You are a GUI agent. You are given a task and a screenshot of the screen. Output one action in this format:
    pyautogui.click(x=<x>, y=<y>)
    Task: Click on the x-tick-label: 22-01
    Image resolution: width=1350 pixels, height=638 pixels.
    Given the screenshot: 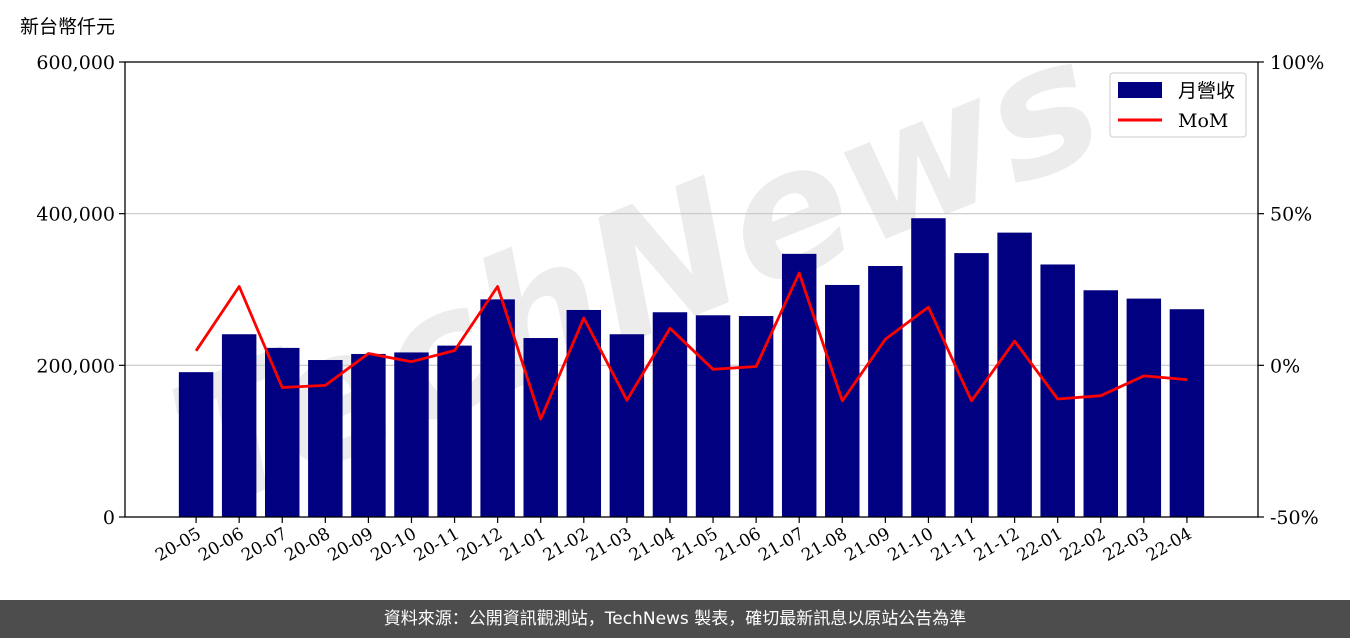 What is the action you would take?
    pyautogui.click(x=1040, y=545)
    